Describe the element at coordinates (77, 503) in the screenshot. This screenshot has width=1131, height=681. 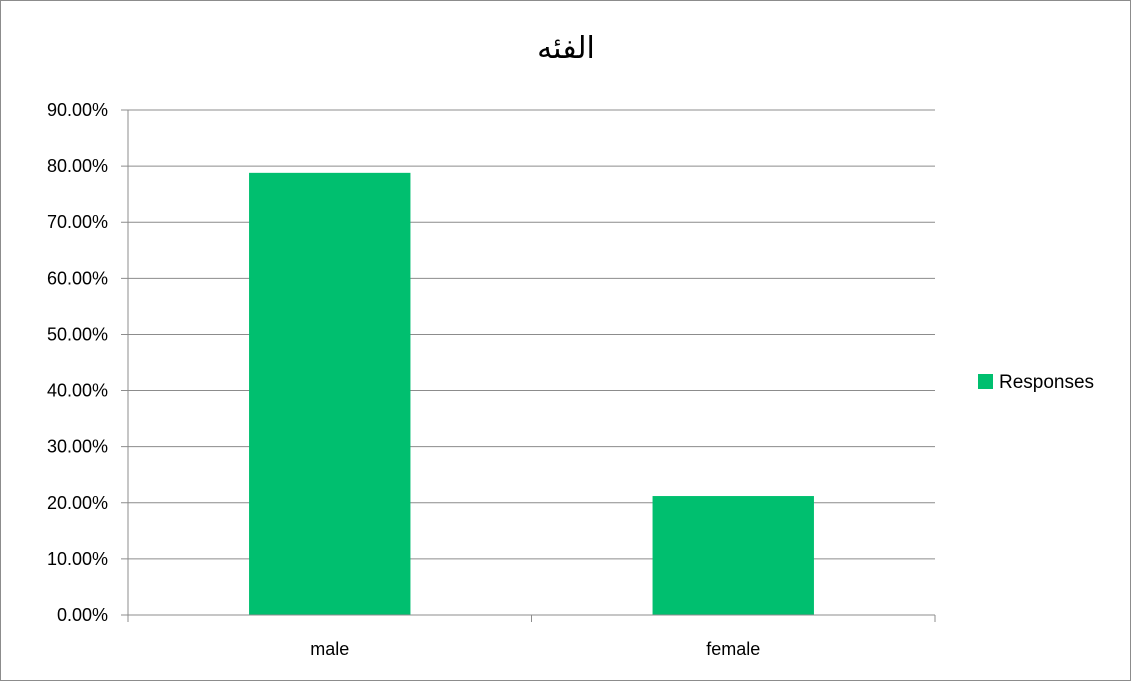
I see `y-tick-label: 20.00%` at that location.